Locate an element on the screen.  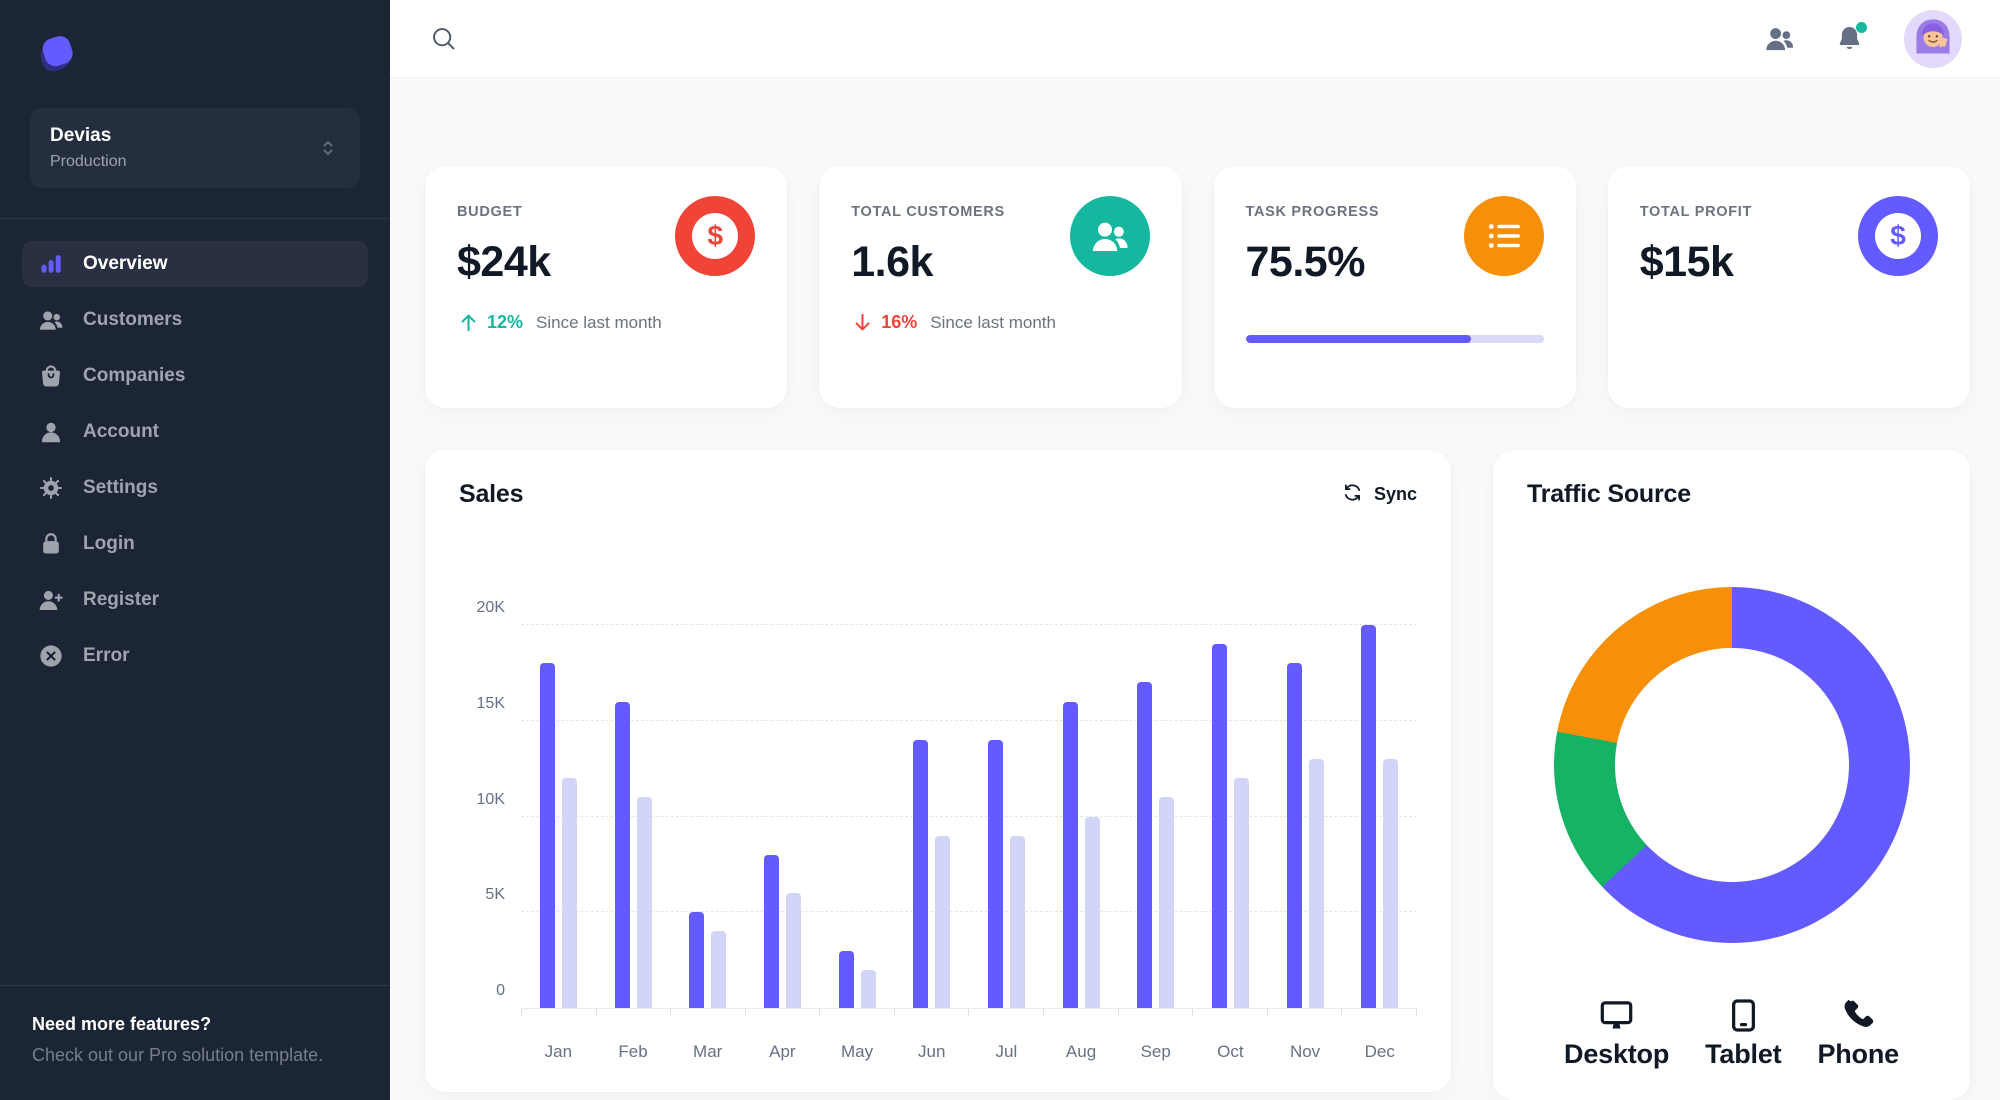
tablet-icon is located at coordinates (1743, 1015).